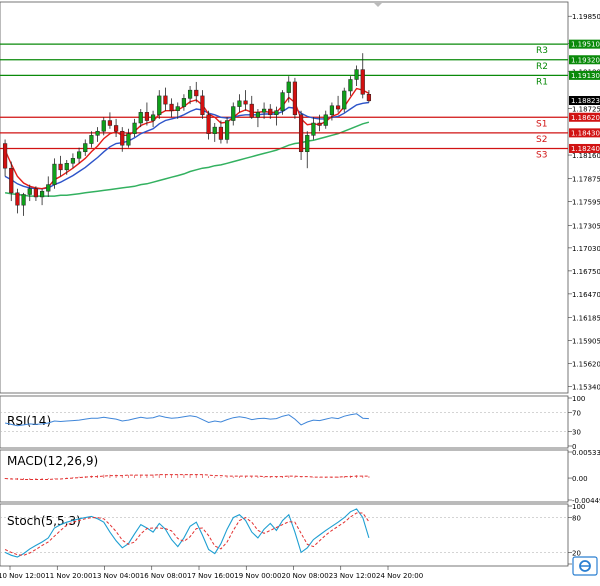 This screenshot has width=600, height=586. I want to click on stoch-lines, so click(187, 533).